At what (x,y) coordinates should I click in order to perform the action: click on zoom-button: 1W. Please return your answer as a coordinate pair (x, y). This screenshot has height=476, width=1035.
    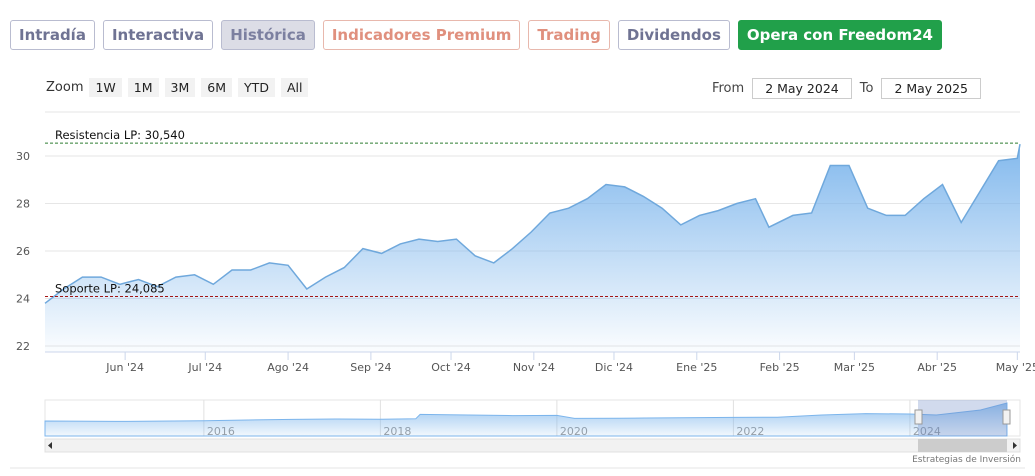
    Looking at the image, I should click on (105, 87).